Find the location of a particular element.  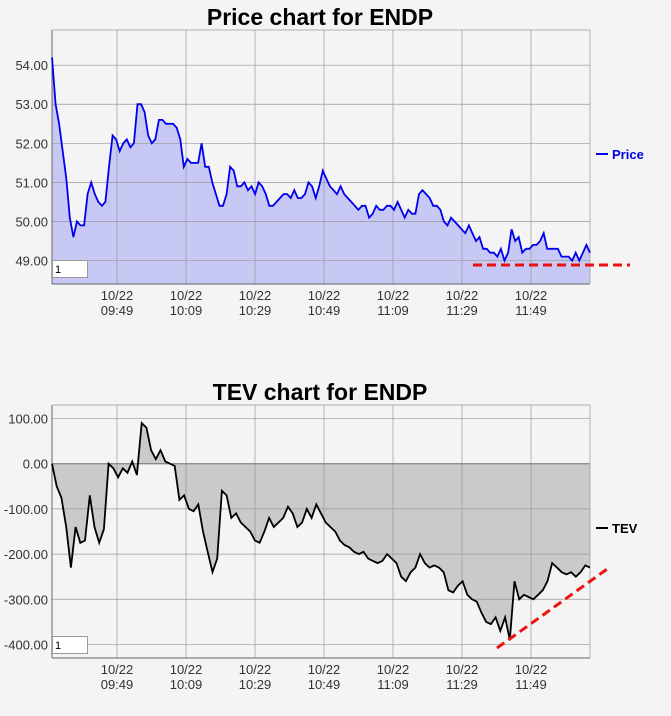

price-legend-label: Price is located at coordinates (628, 154).